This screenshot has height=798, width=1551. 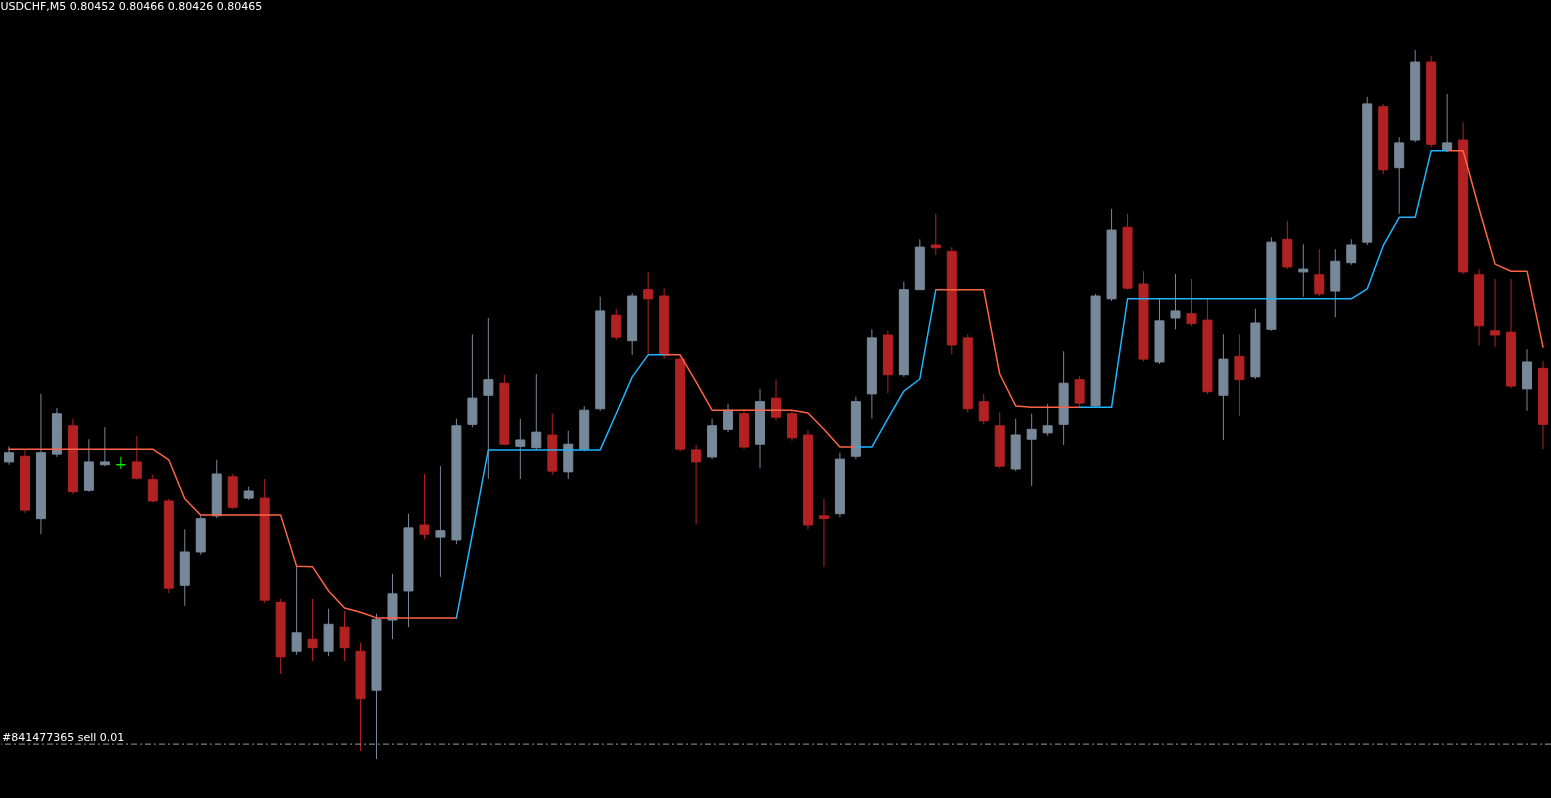 I want to click on ref-line-label: #841477365 sell 0.01, so click(x=63, y=738).